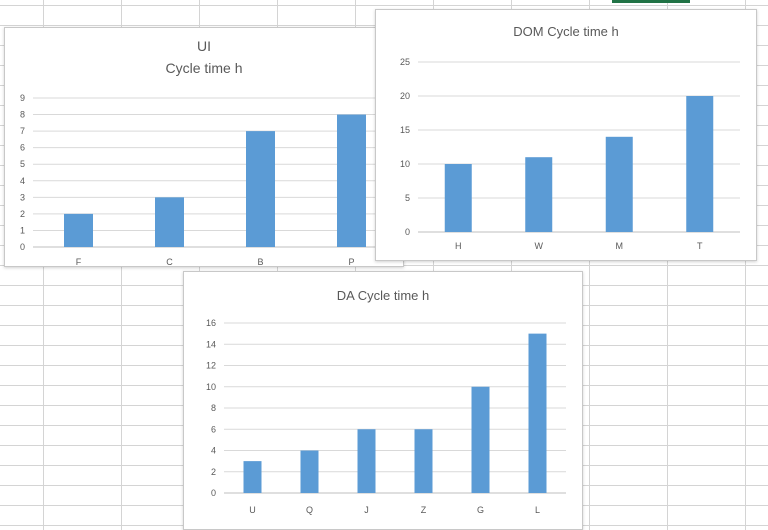  Describe the element at coordinates (539, 246) in the screenshot. I see `x-tick-label-dom-W: W` at that location.